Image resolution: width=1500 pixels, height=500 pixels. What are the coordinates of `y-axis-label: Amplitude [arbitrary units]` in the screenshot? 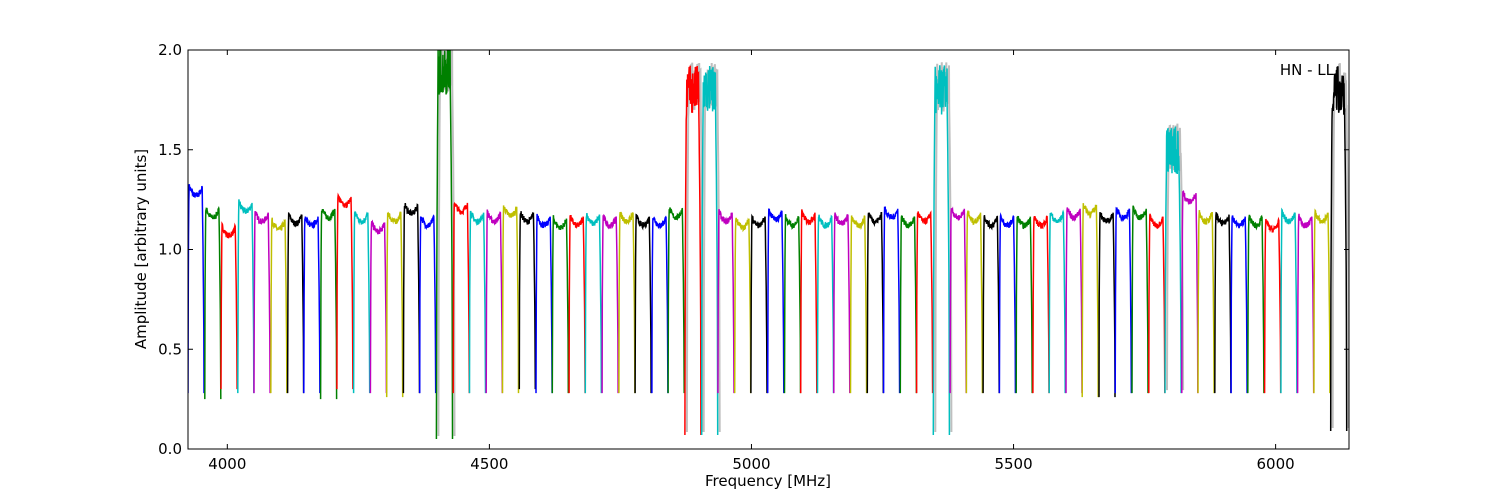 It's located at (141, 249).